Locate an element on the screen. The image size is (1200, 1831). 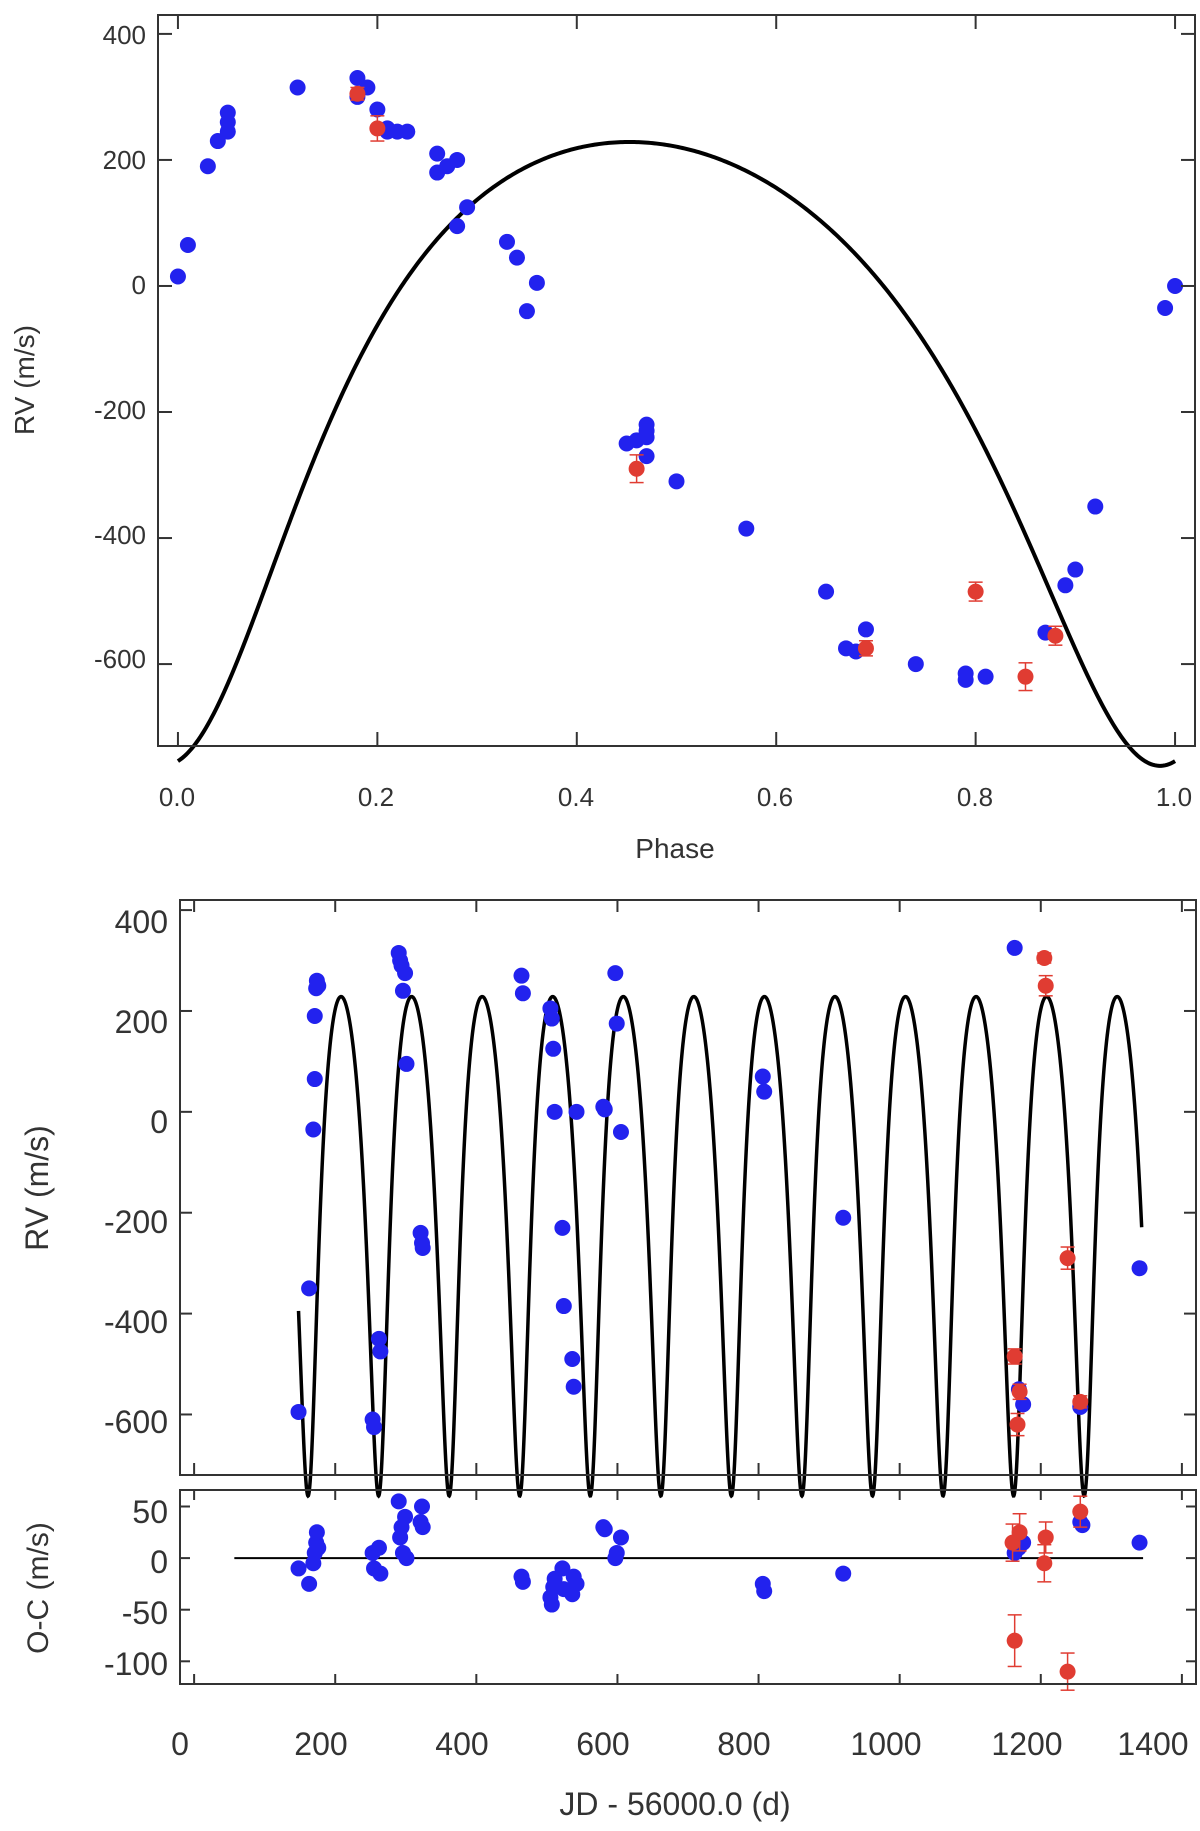
phase-x-tick-label: 1.0 is located at coordinates (1174, 797).